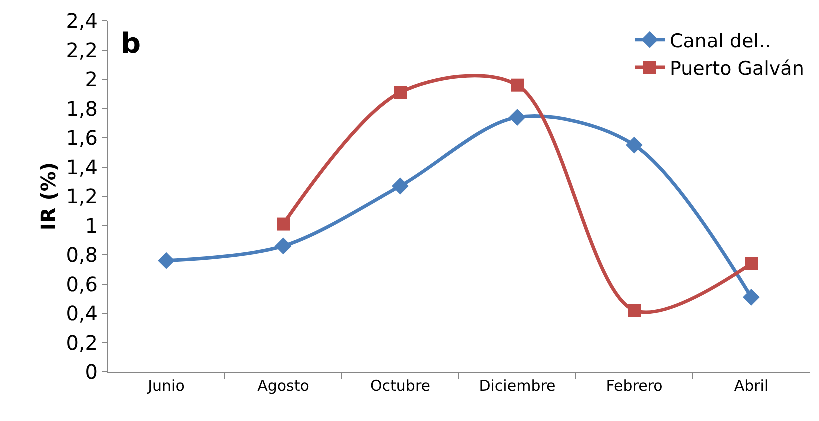 Image resolution: width=819 pixels, height=421 pixels. Describe the element at coordinates (91, 372) in the screenshot. I see `y-tick-label: 0` at that location.